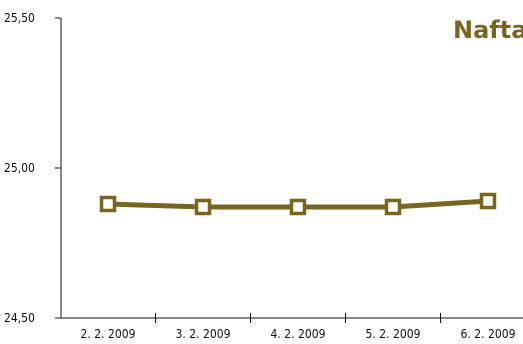  I want to click on chart-title: Nafta, so click(488, 30).